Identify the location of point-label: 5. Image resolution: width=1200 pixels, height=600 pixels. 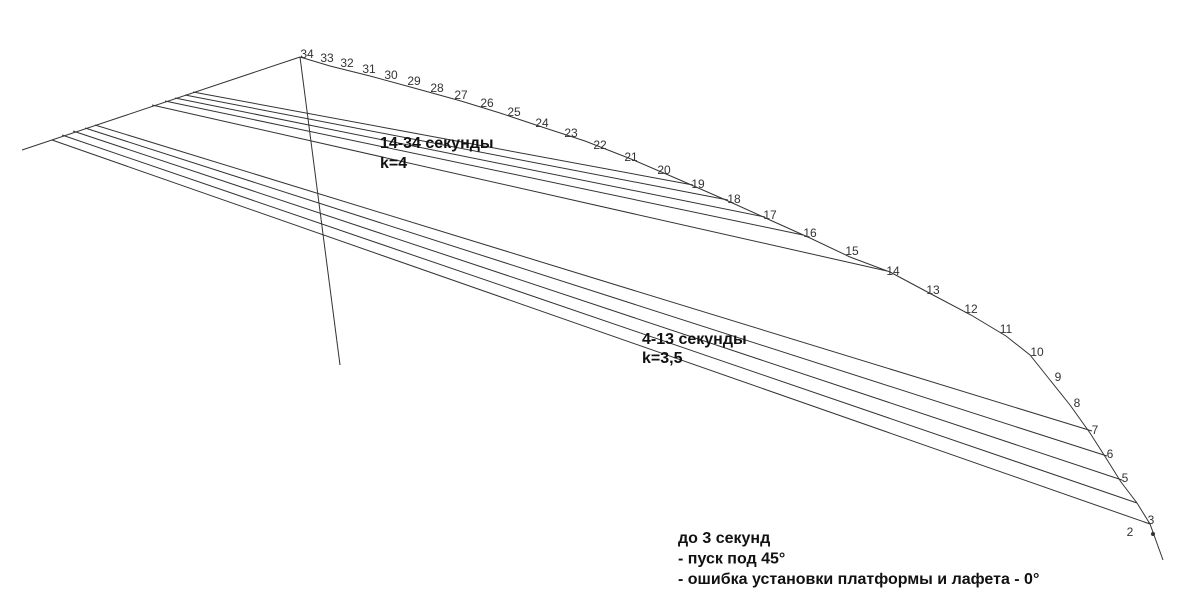
(1125, 478).